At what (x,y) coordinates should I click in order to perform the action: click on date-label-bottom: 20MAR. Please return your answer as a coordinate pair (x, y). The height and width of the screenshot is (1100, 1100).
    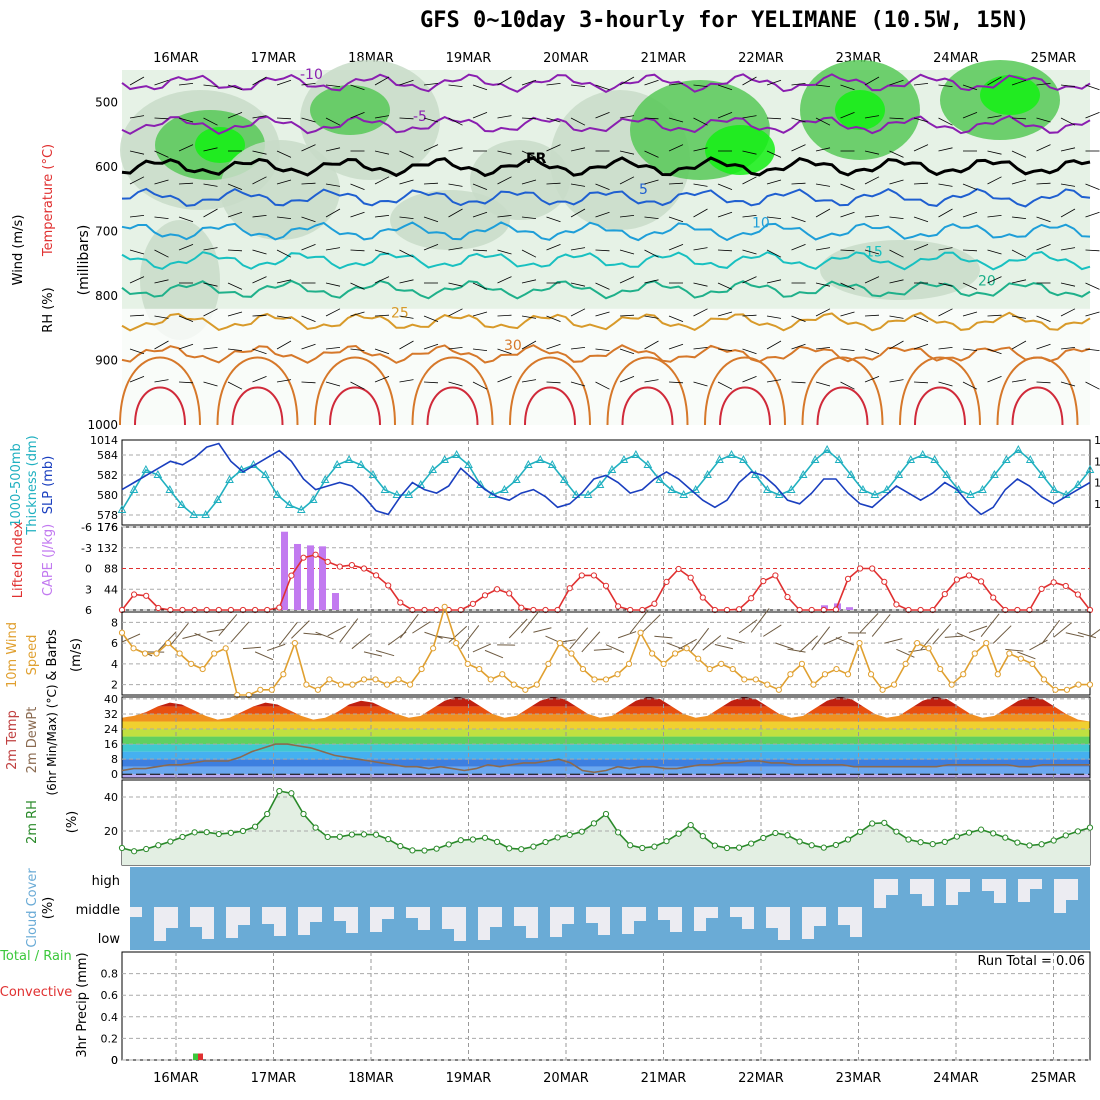
    Looking at the image, I should click on (566, 1078).